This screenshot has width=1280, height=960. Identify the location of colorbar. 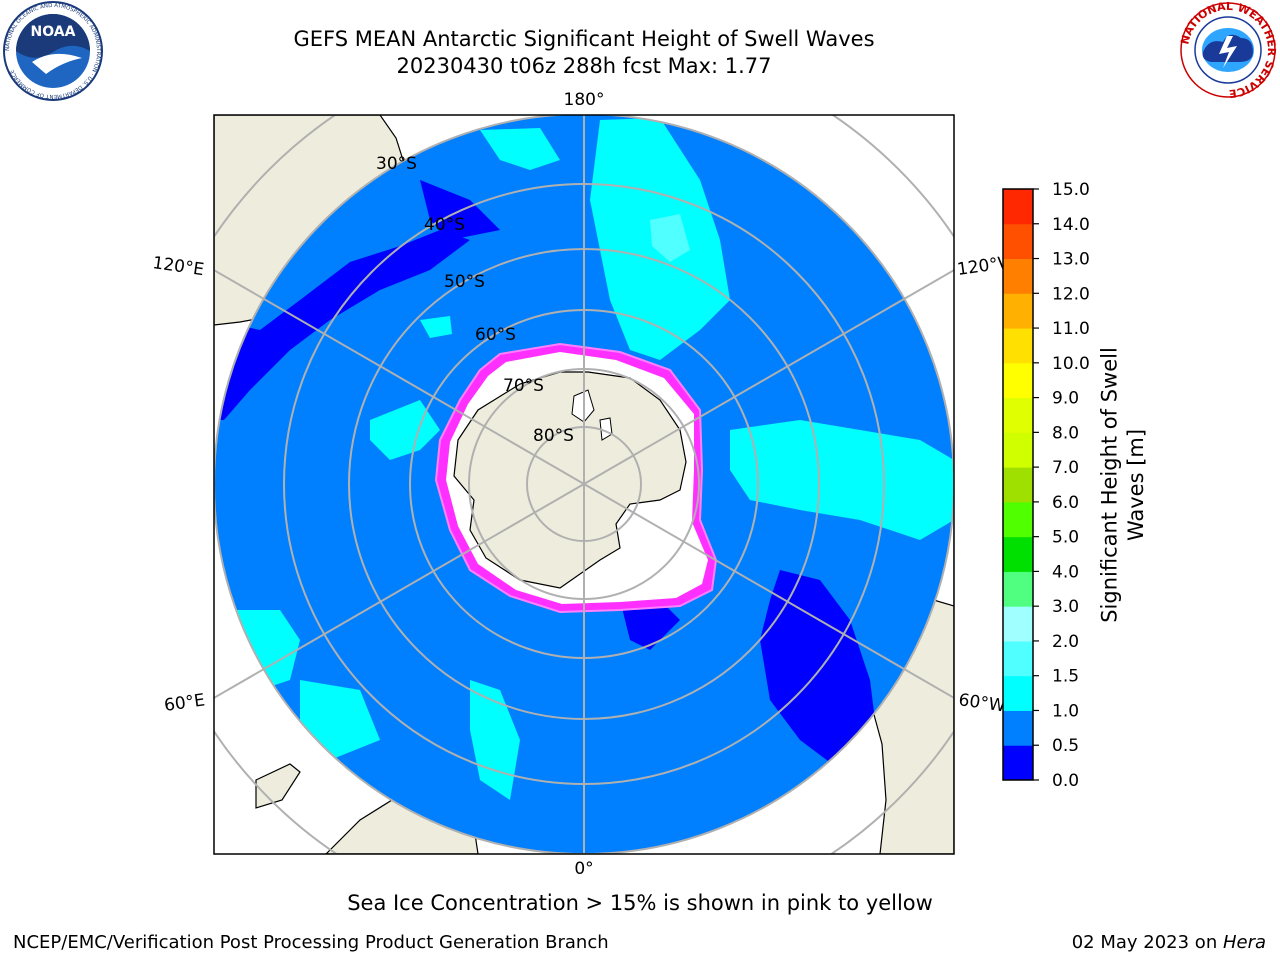
(1018, 485).